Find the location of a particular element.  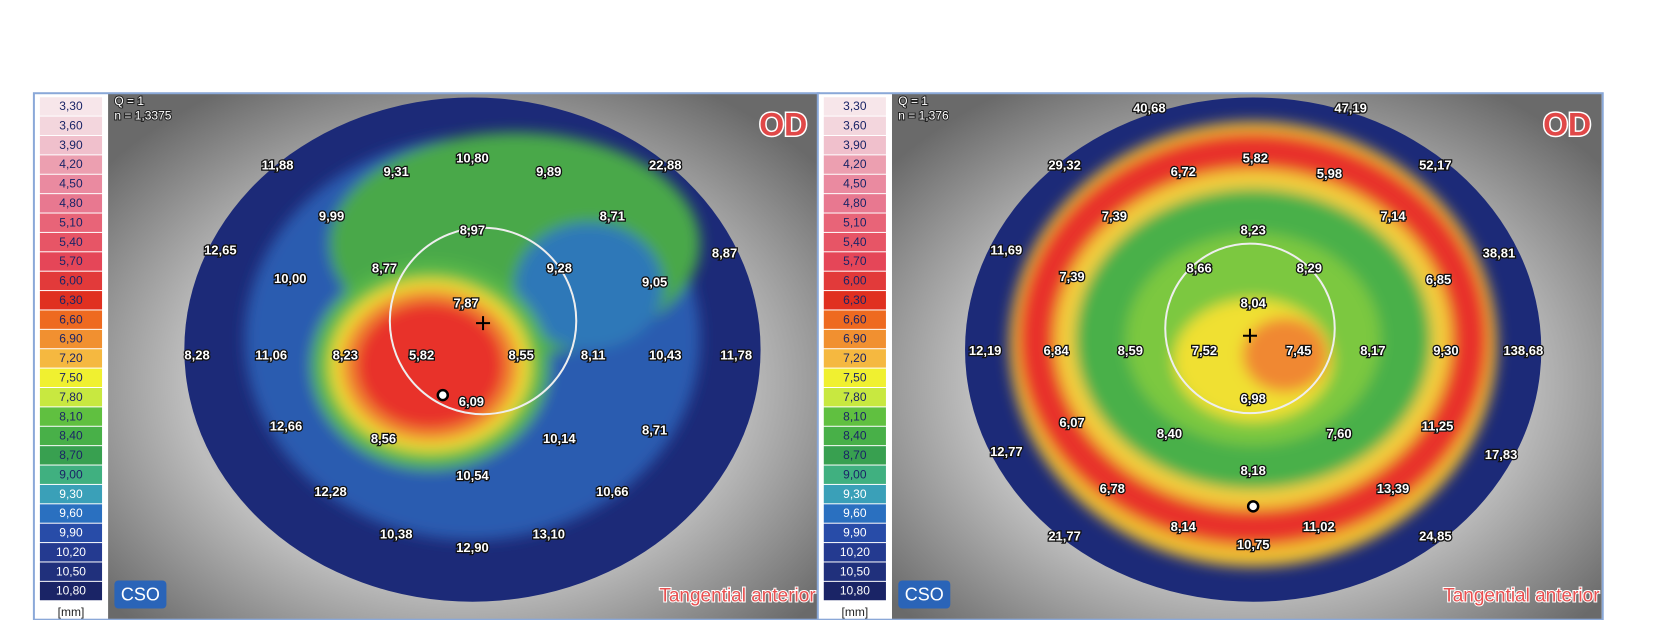

curvature-label: 9,31 is located at coordinates (396, 171).